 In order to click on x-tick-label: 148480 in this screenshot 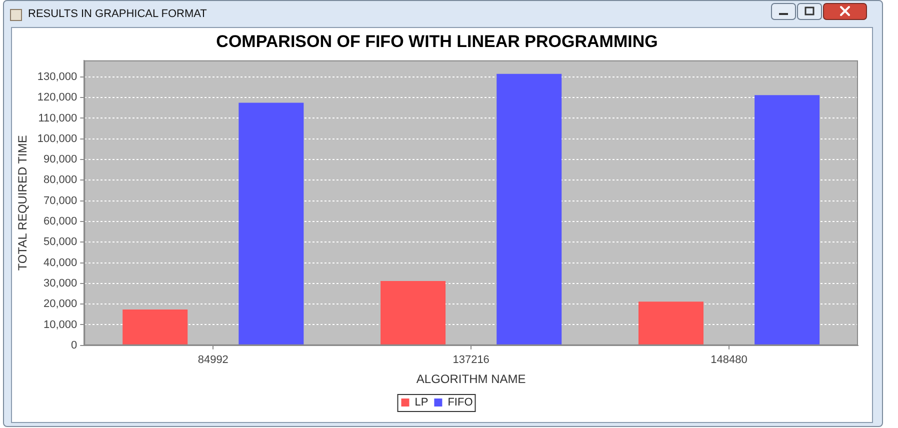, I will do `click(729, 360)`.